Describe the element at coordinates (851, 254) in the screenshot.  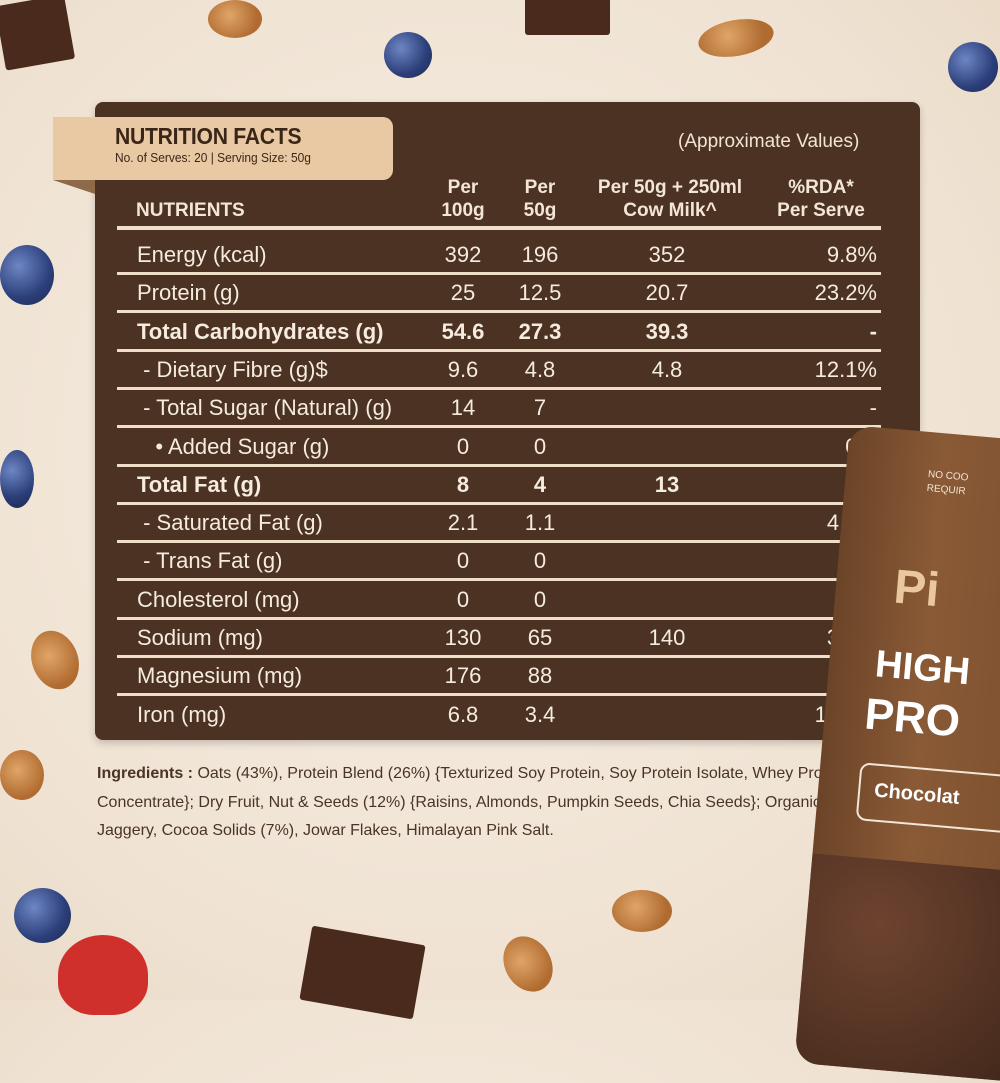
I see `value-rda: 9.8%` at that location.